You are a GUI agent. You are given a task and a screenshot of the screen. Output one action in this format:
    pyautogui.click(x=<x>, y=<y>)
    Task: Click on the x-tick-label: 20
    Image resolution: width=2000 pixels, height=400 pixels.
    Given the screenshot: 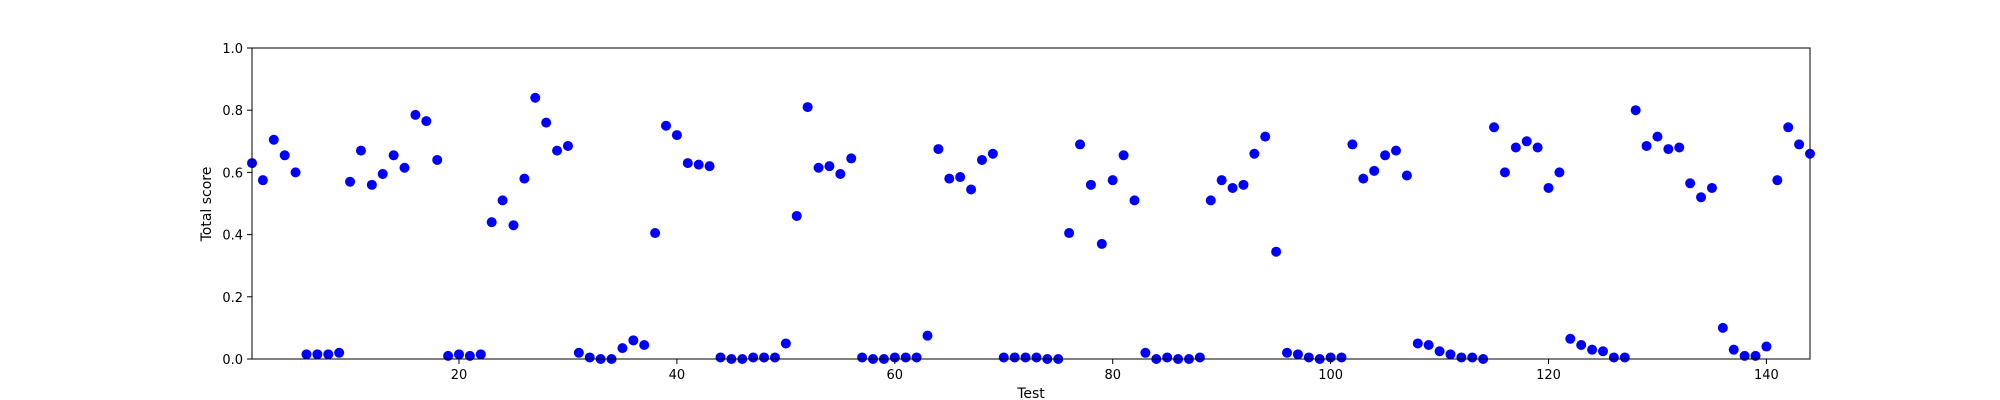 What is the action you would take?
    pyautogui.click(x=459, y=375)
    